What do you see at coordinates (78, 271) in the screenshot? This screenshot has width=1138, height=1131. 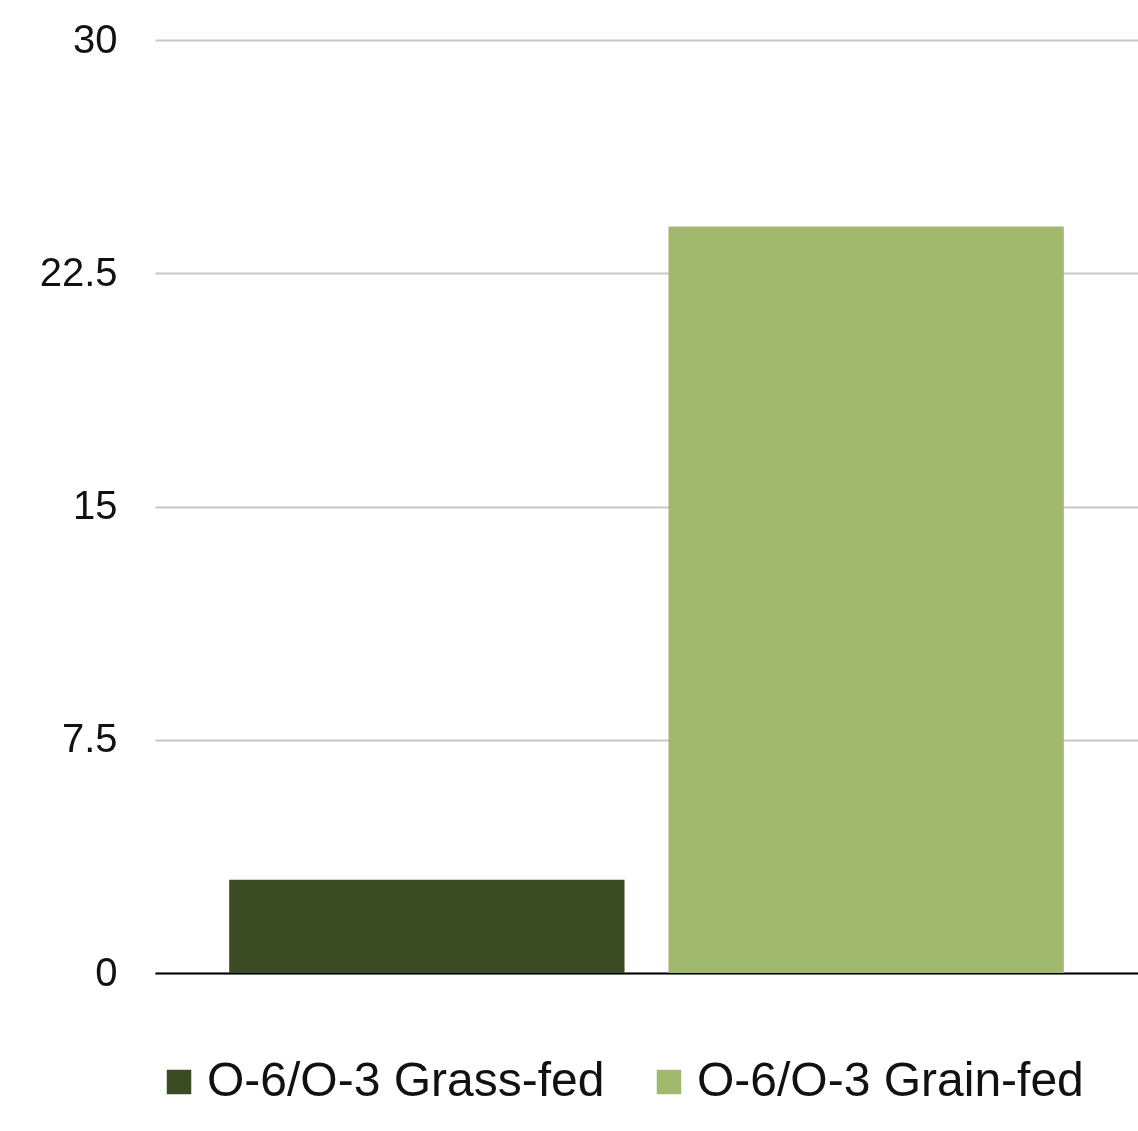 I see `y-tick-label: 22.5` at bounding box center [78, 271].